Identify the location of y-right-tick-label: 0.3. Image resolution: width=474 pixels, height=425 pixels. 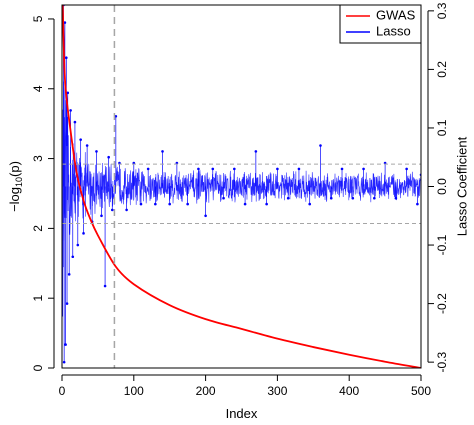
(442, 10).